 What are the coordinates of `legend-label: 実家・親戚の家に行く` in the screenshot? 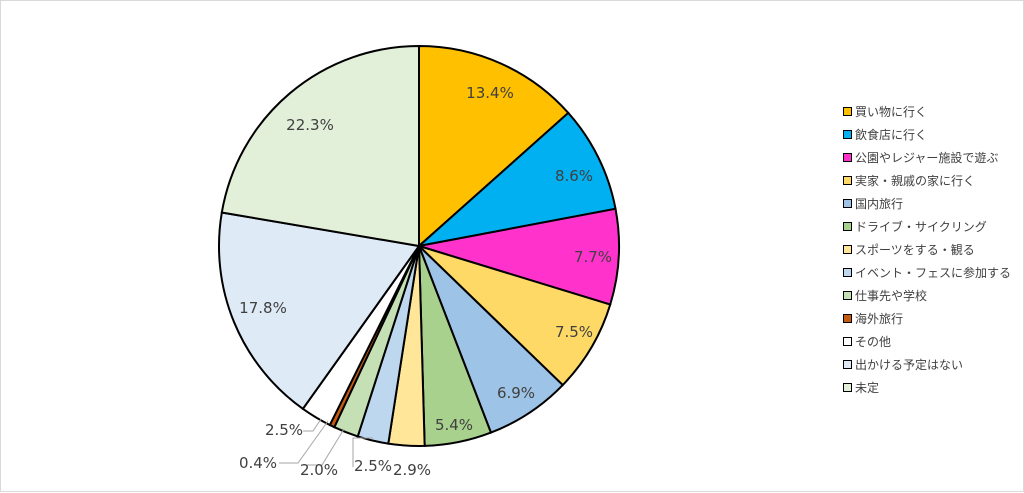 It's located at (915, 181).